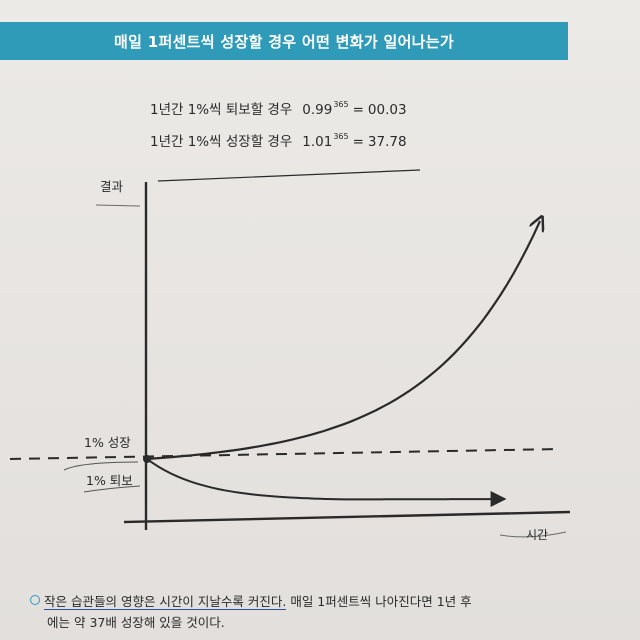 The image size is (640, 640). What do you see at coordinates (221, 110) in the screenshot?
I see `formula-decline-label: 1년간 1%씩 퇴보할 경우` at bounding box center [221, 110].